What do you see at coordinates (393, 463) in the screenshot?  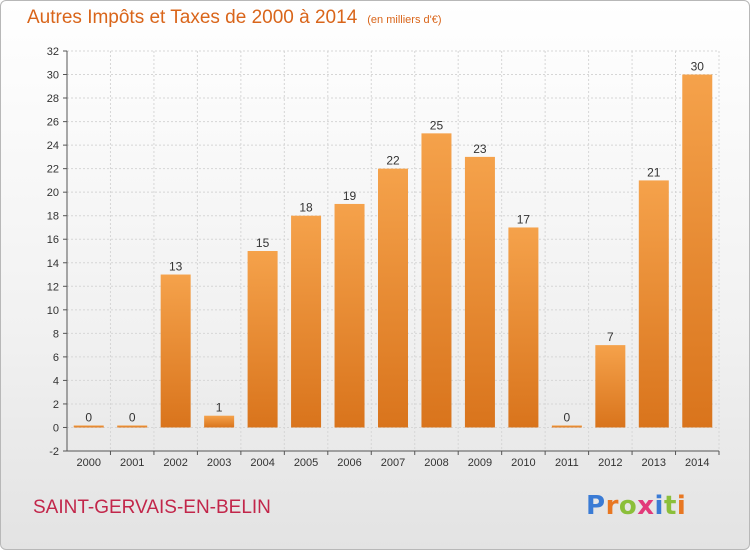 I see `x-tick-label: 2007` at bounding box center [393, 463].